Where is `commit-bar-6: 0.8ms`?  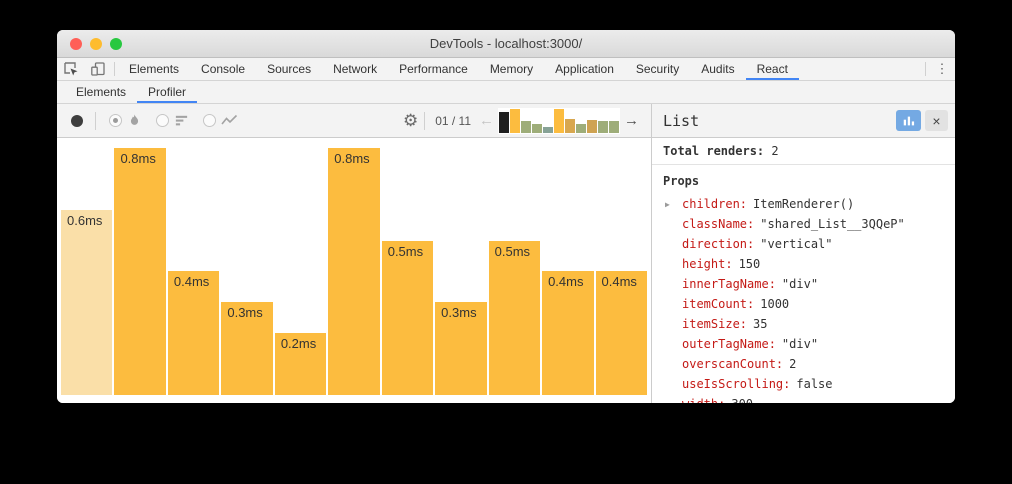 commit-bar-6: 0.8ms is located at coordinates (354, 271).